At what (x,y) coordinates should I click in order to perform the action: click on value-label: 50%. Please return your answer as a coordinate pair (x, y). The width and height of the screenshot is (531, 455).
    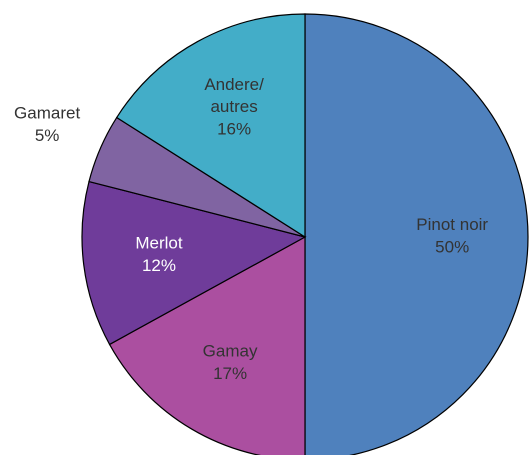
    Looking at the image, I should click on (452, 246).